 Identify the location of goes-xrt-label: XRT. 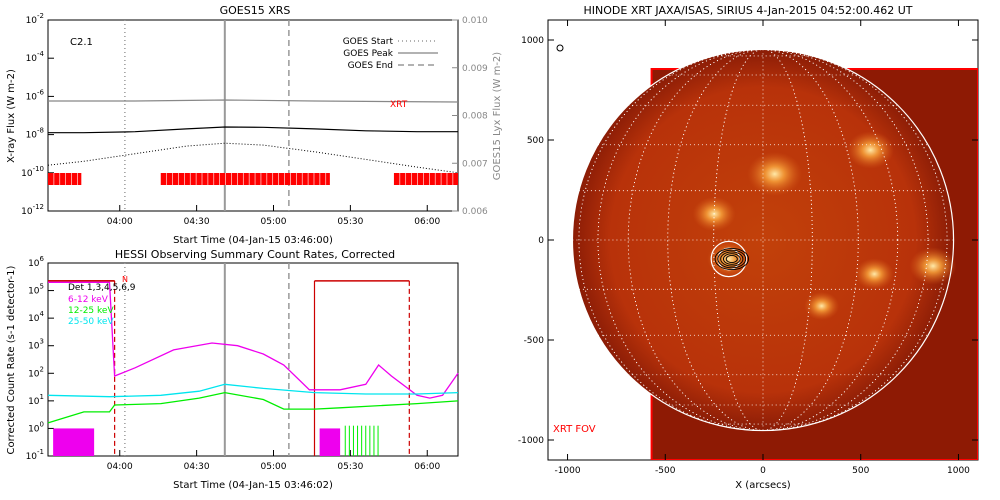
(399, 105).